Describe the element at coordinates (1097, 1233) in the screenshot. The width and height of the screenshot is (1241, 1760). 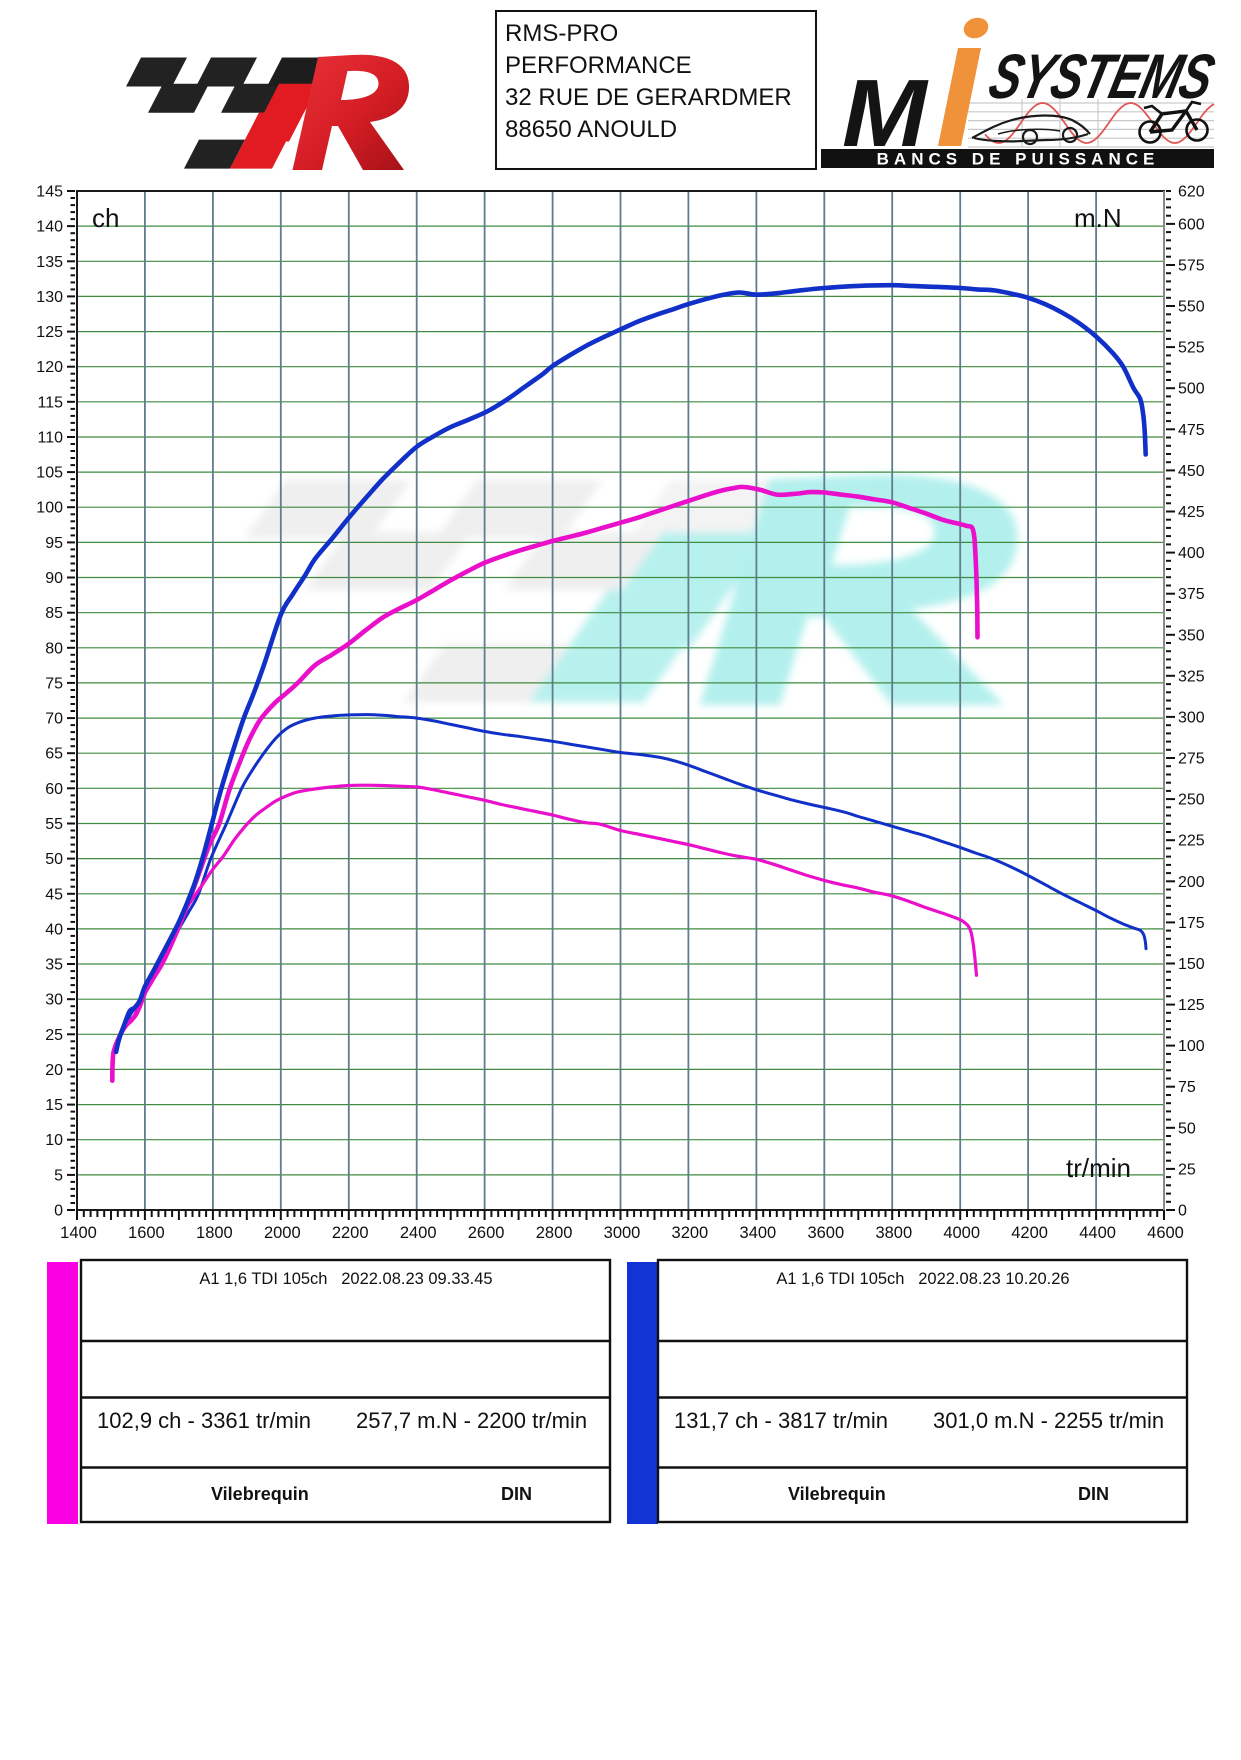
I see `svg-text: 4400` at that location.